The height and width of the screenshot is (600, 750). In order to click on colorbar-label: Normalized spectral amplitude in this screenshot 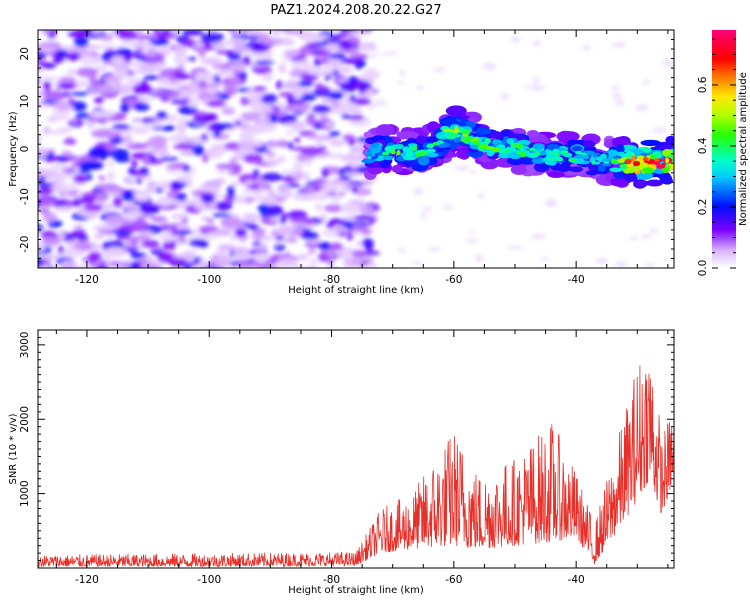, I will do `click(743, 149)`.